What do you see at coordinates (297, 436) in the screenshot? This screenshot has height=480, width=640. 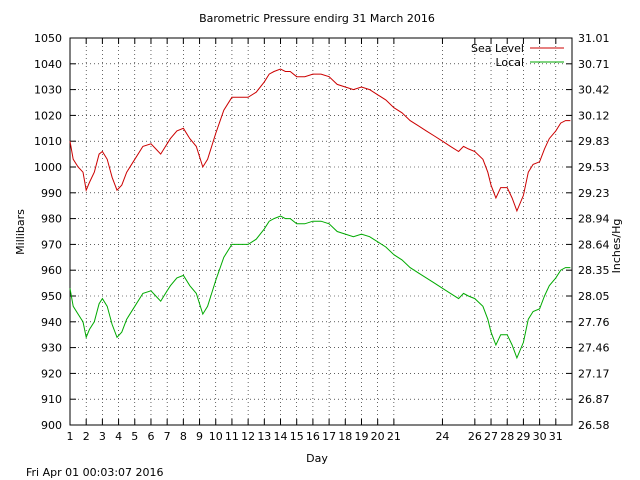 I see `x-tick-label: 15` at bounding box center [297, 436].